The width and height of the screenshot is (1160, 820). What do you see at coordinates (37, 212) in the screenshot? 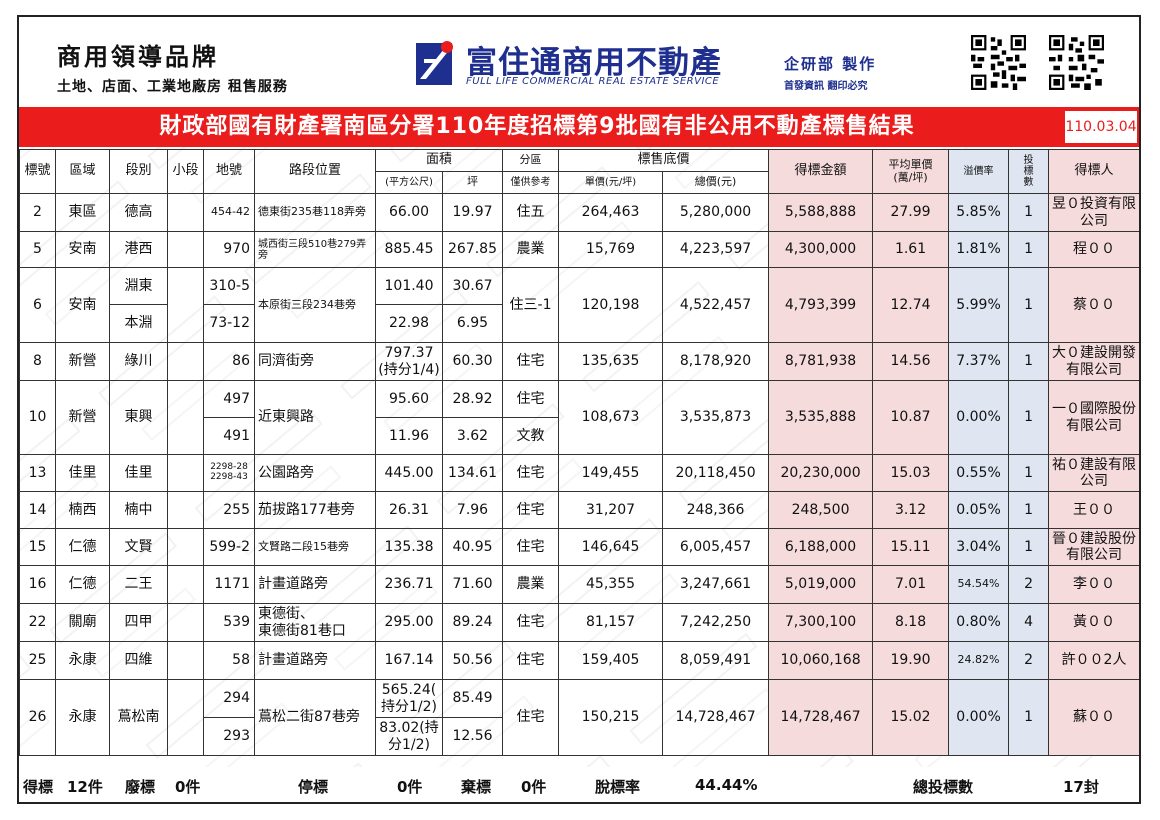
I see `cell-no: 2` at bounding box center [37, 212].